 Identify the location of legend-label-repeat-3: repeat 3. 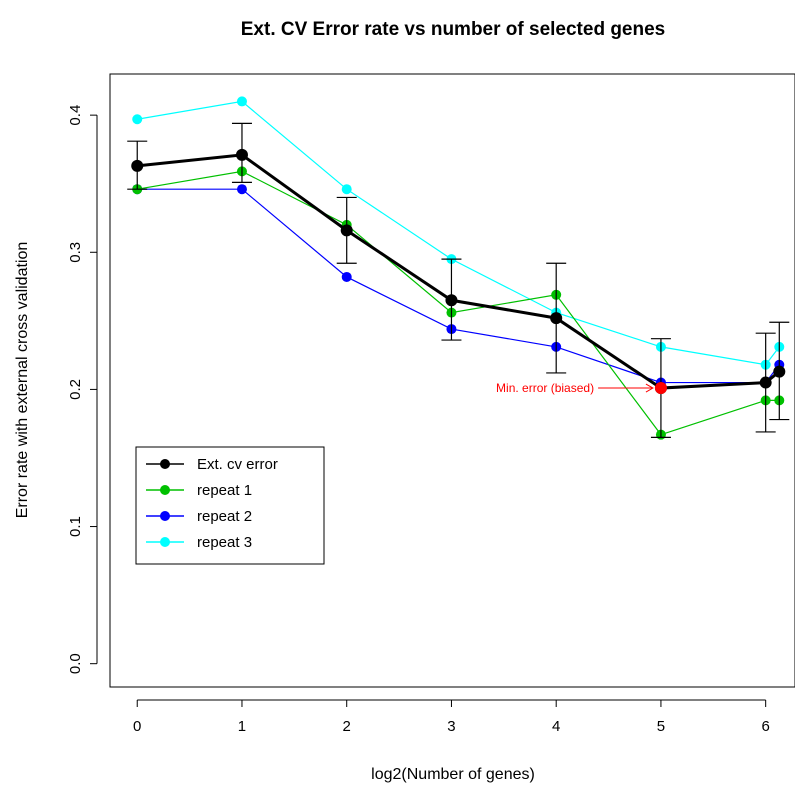
(224, 542).